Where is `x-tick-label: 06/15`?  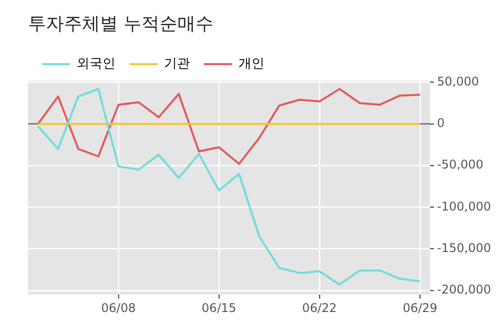
x-tick-label: 06/15 is located at coordinates (219, 307).